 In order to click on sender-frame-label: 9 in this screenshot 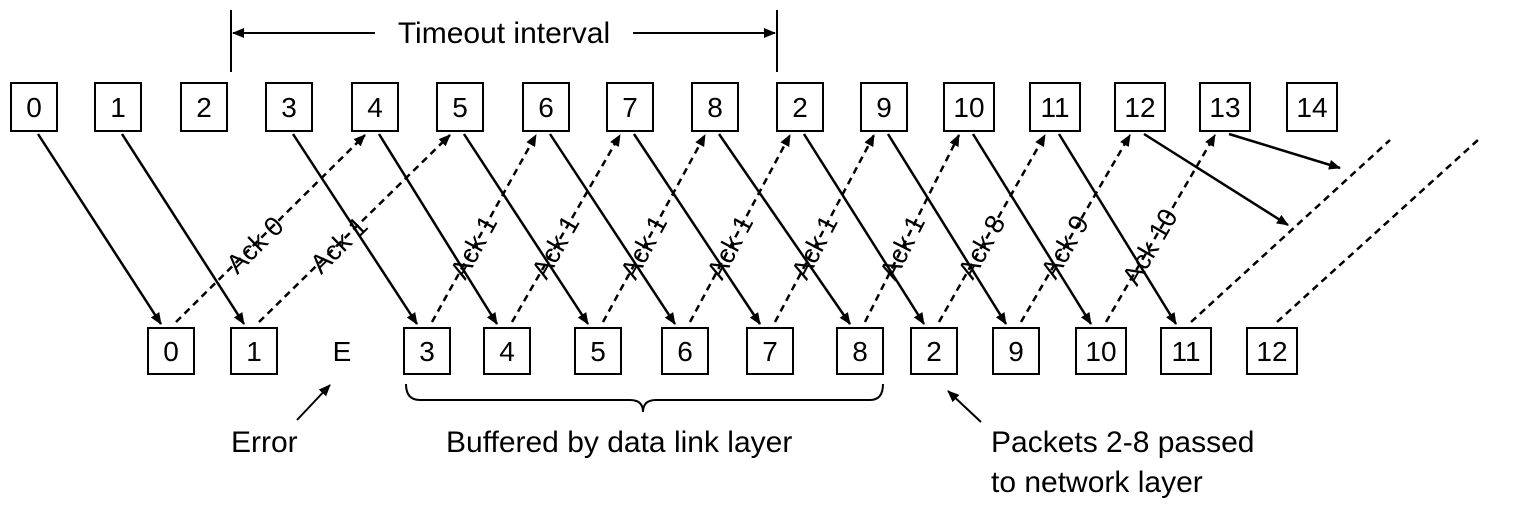, I will do `click(884, 107)`.